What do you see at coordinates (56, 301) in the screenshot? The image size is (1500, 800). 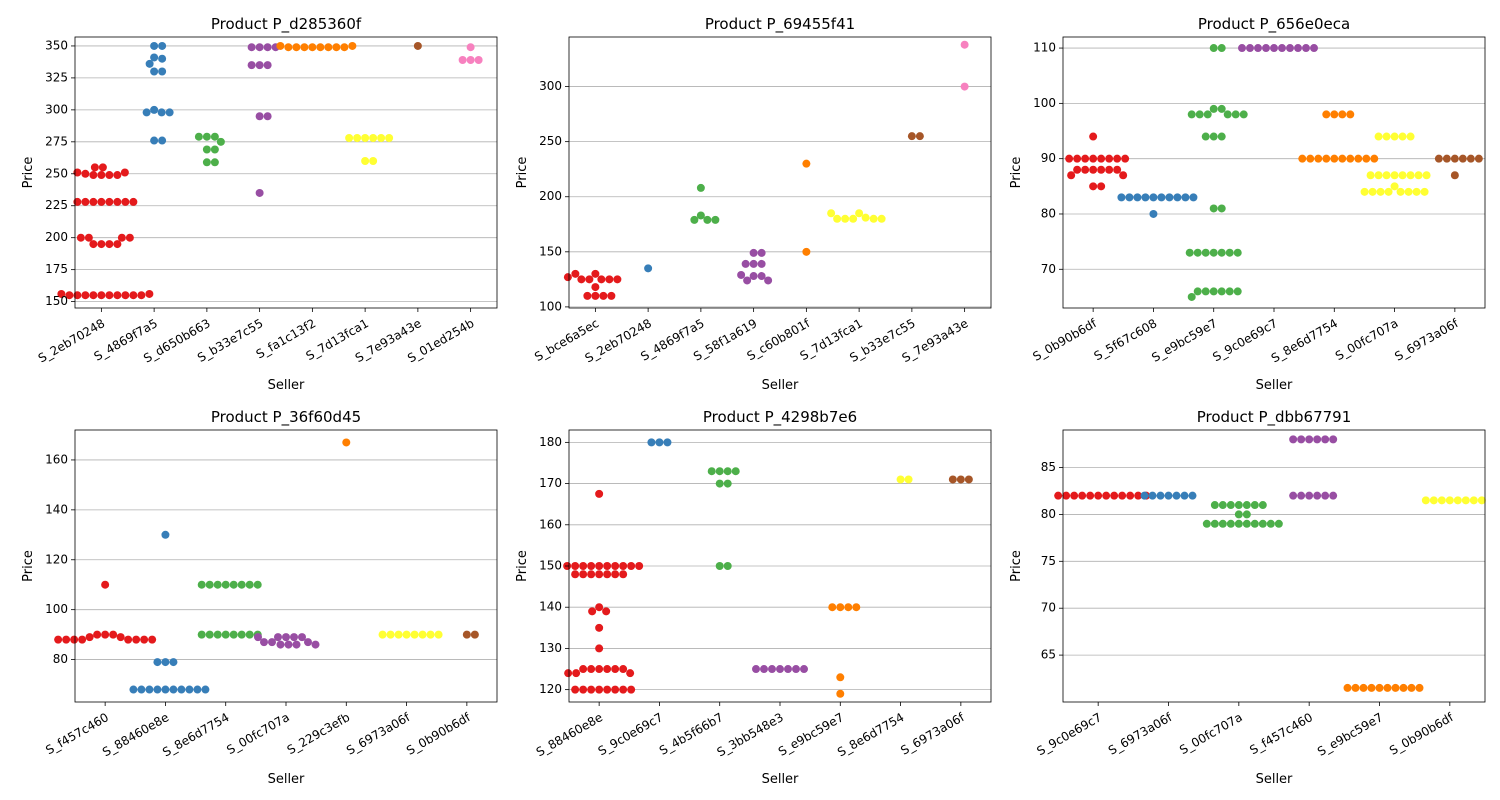 I see `y-tick-label: 150` at bounding box center [56, 301].